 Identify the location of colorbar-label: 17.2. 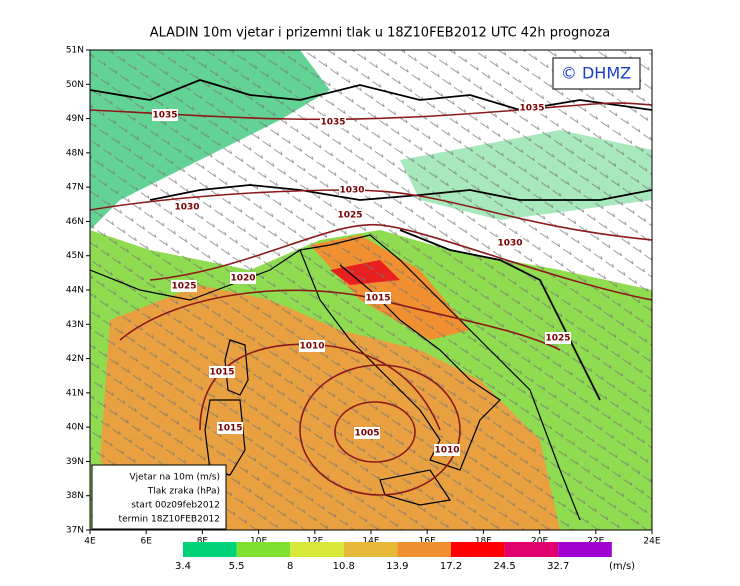
(451, 566).